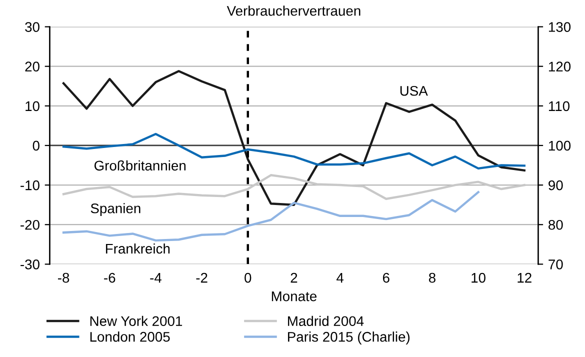 The image size is (585, 357). I want to click on y2-tick-label: 90, so click(555, 185).